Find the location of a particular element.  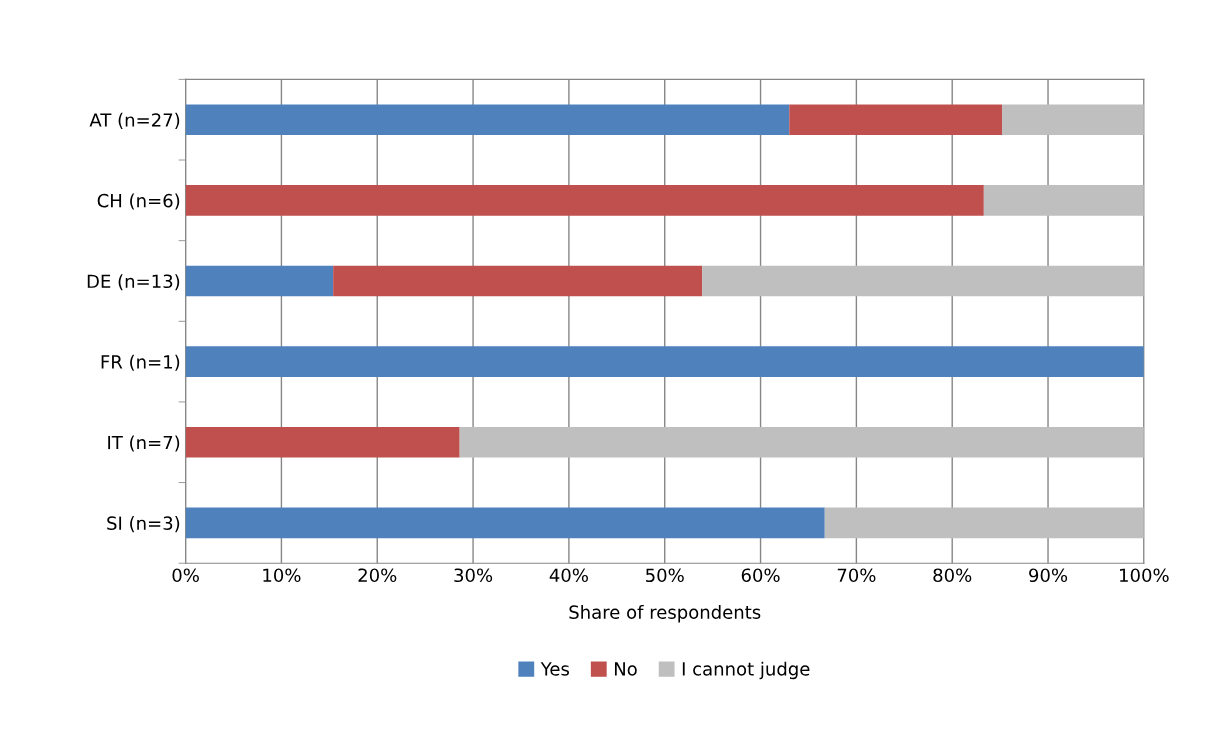

y-tick-label: SI (n=3) is located at coordinates (143, 524).